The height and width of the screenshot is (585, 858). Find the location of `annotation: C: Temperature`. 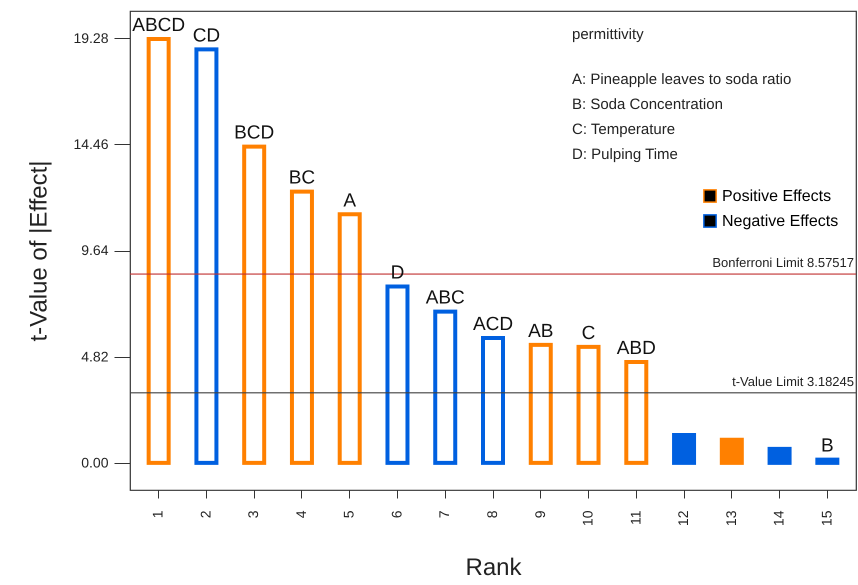

annotation: C: Temperature is located at coordinates (624, 129).